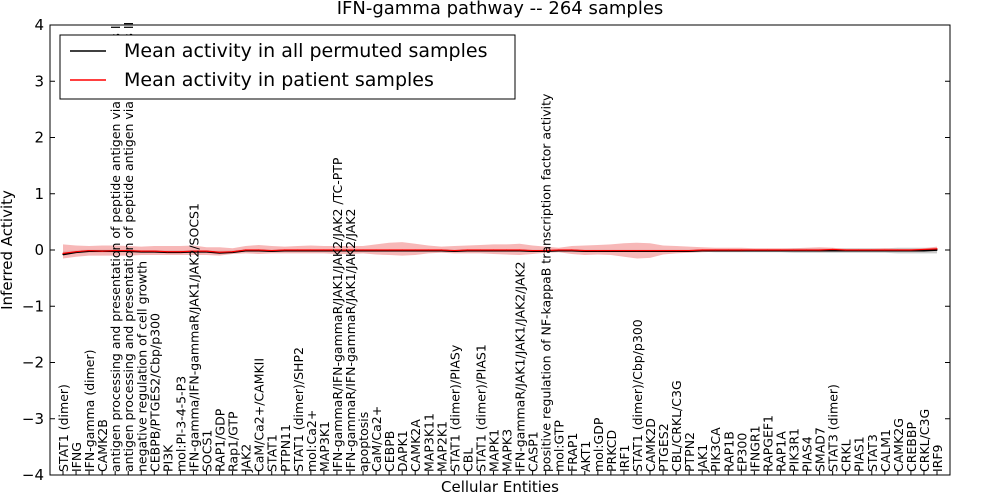  I want to click on x-tick-label: CAMK2D, so click(650, 445).